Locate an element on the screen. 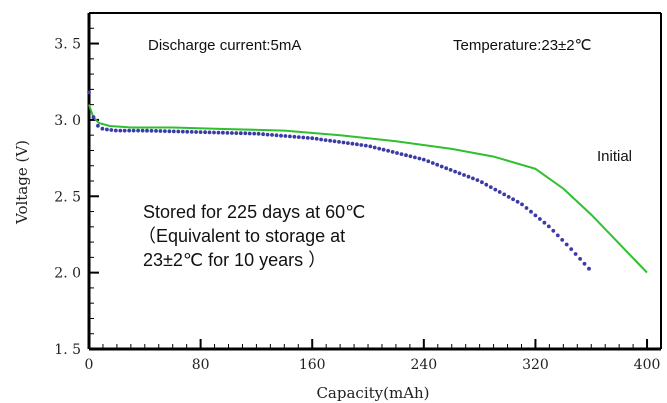 The image size is (667, 403). stored-label-line3: 23±2℃ for 10 years ） is located at coordinates (234, 260).